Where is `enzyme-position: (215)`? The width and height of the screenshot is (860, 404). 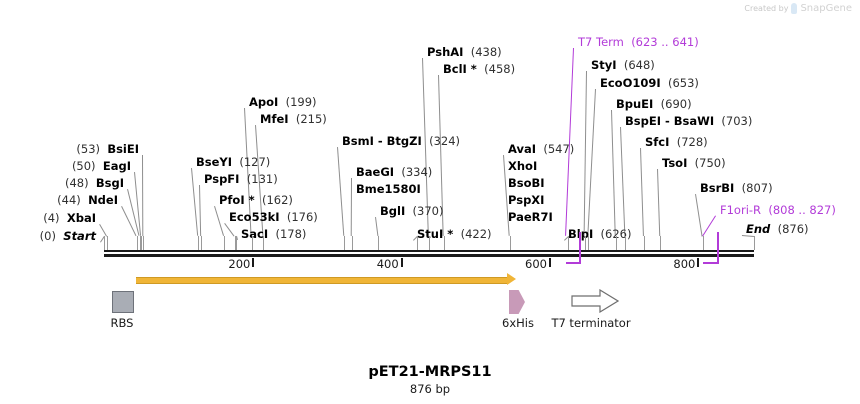 enzyme-position: (215) is located at coordinates (311, 119).